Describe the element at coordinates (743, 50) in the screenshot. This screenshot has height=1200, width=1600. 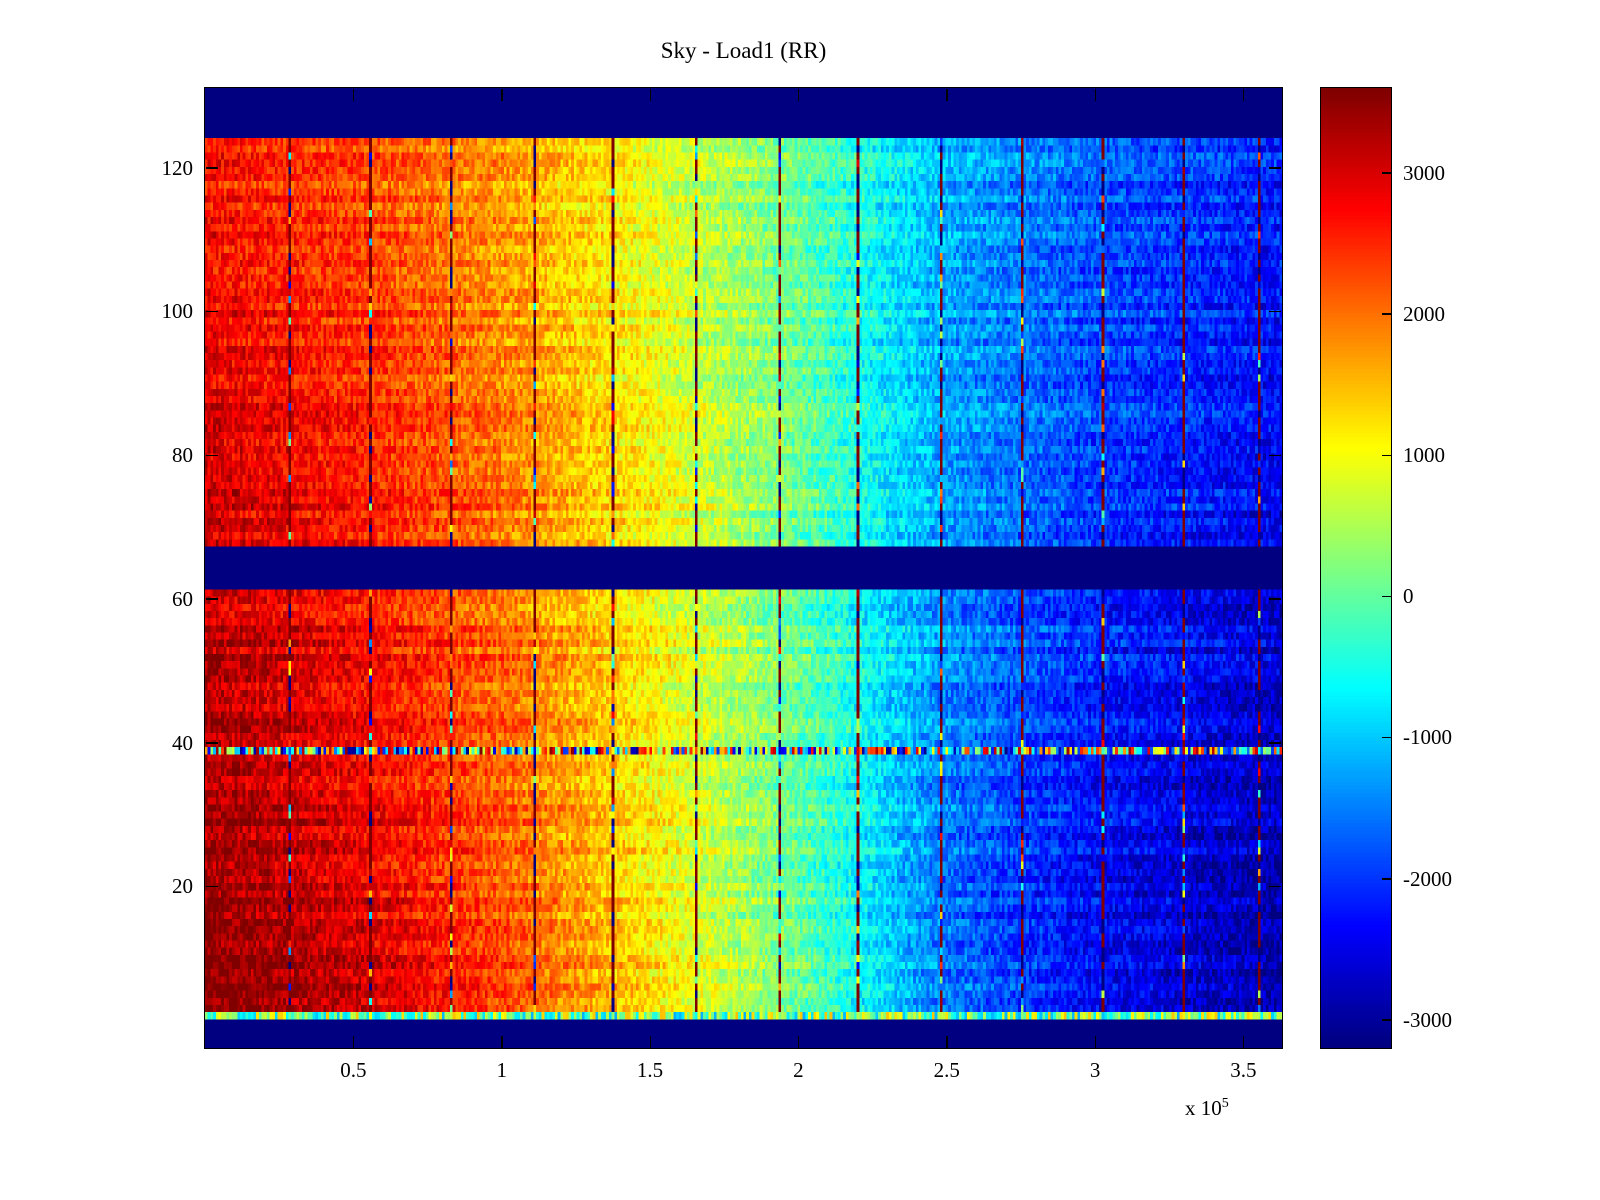
I see `chart-title: Sky - Load1 (RR)` at that location.